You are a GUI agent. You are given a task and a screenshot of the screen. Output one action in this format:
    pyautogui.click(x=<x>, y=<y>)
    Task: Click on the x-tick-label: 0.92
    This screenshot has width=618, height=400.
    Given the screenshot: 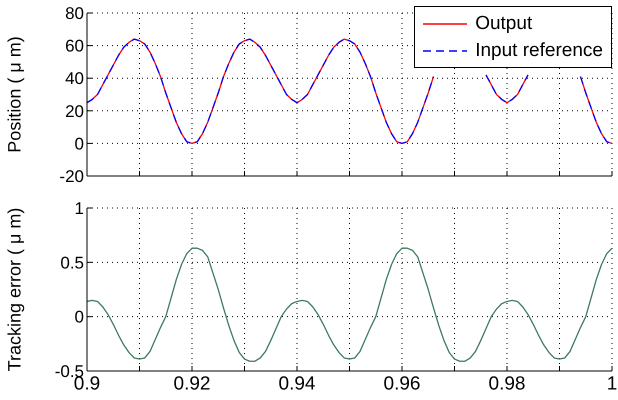 What is the action you would take?
    pyautogui.click(x=192, y=383)
    